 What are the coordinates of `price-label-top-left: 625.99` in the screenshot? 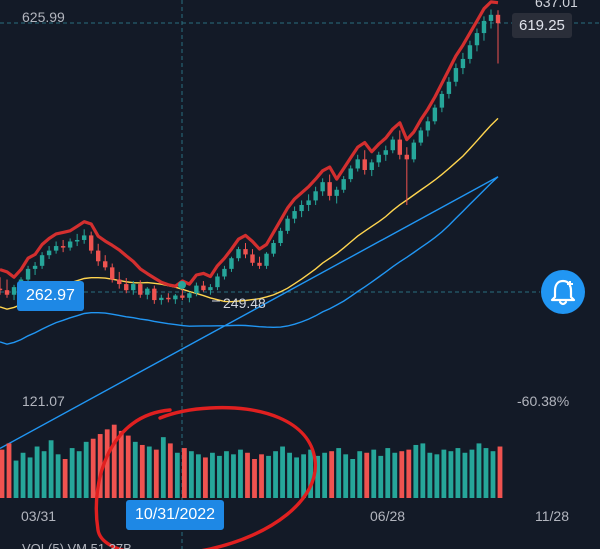 It's located at (43, 17).